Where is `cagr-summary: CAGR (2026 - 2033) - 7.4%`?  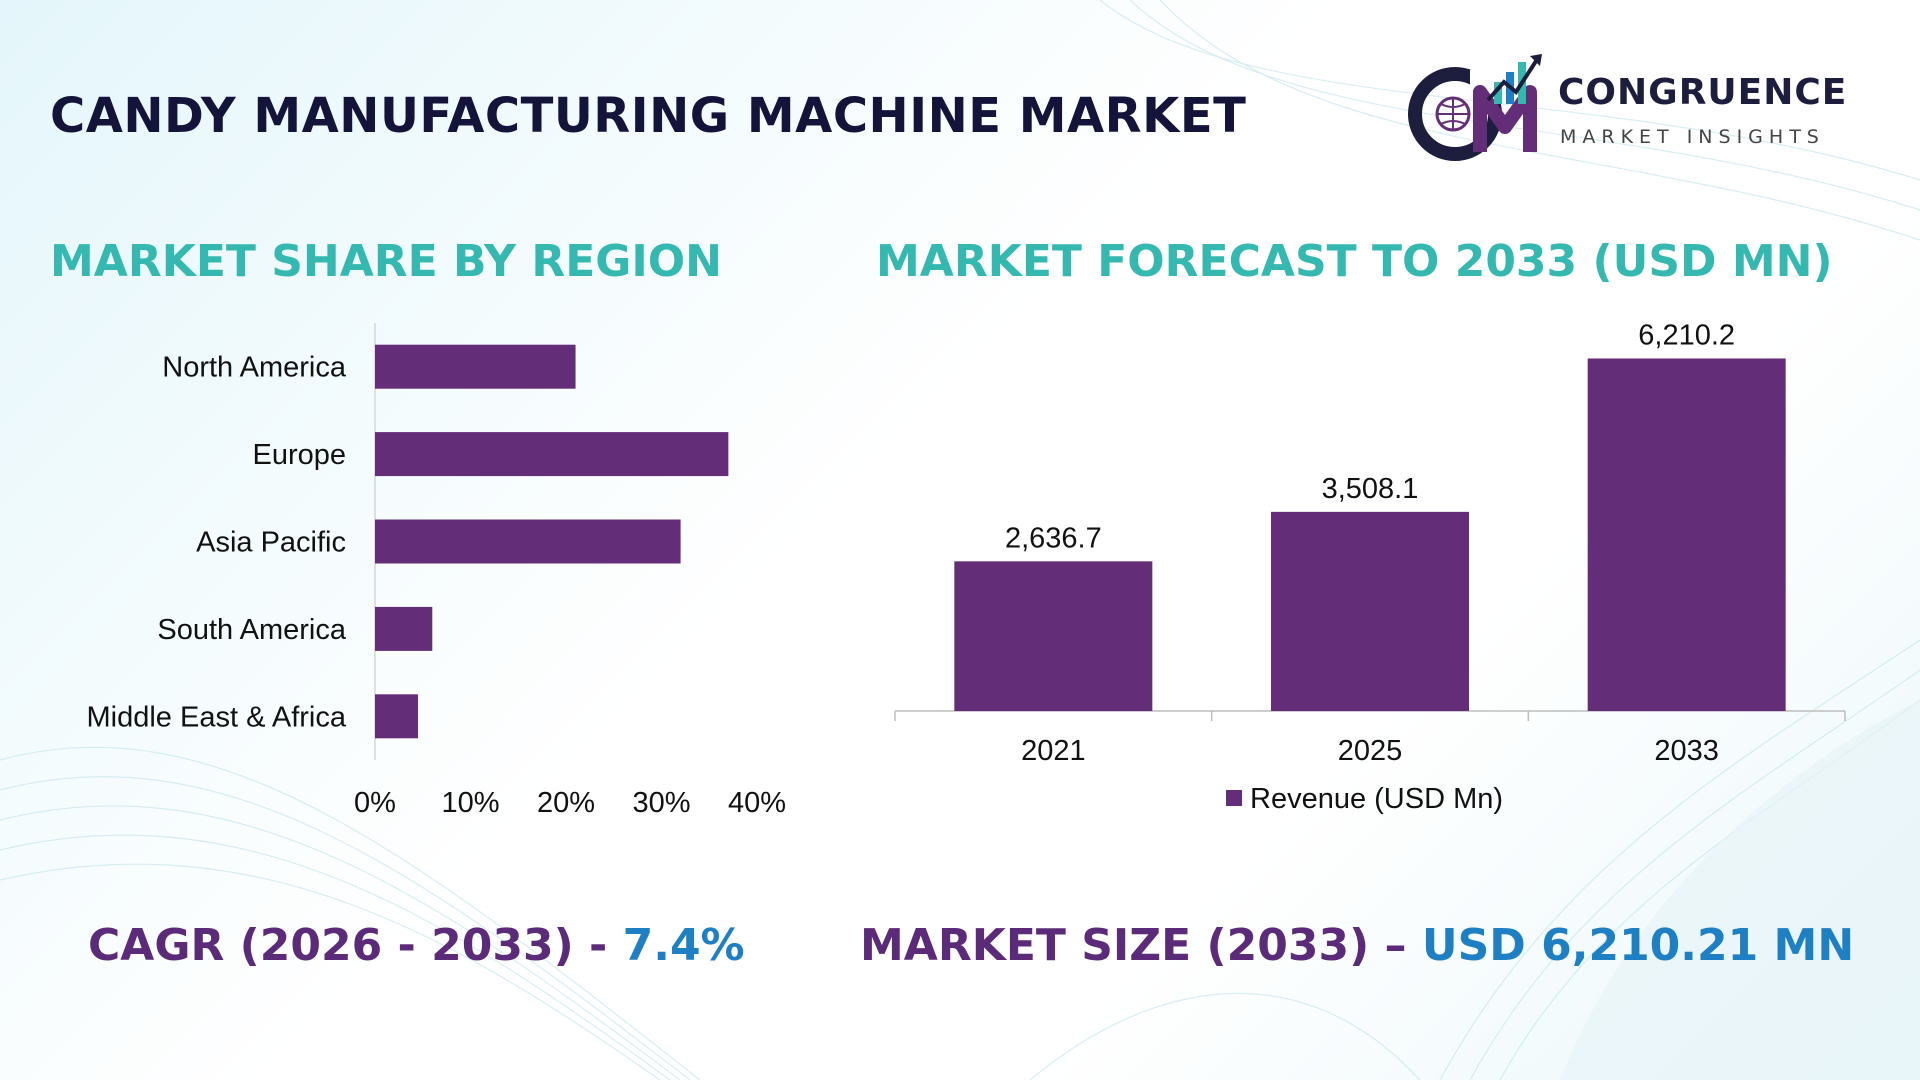
cagr-summary: CAGR (2026 - 2033) - 7.4% is located at coordinates (416, 945).